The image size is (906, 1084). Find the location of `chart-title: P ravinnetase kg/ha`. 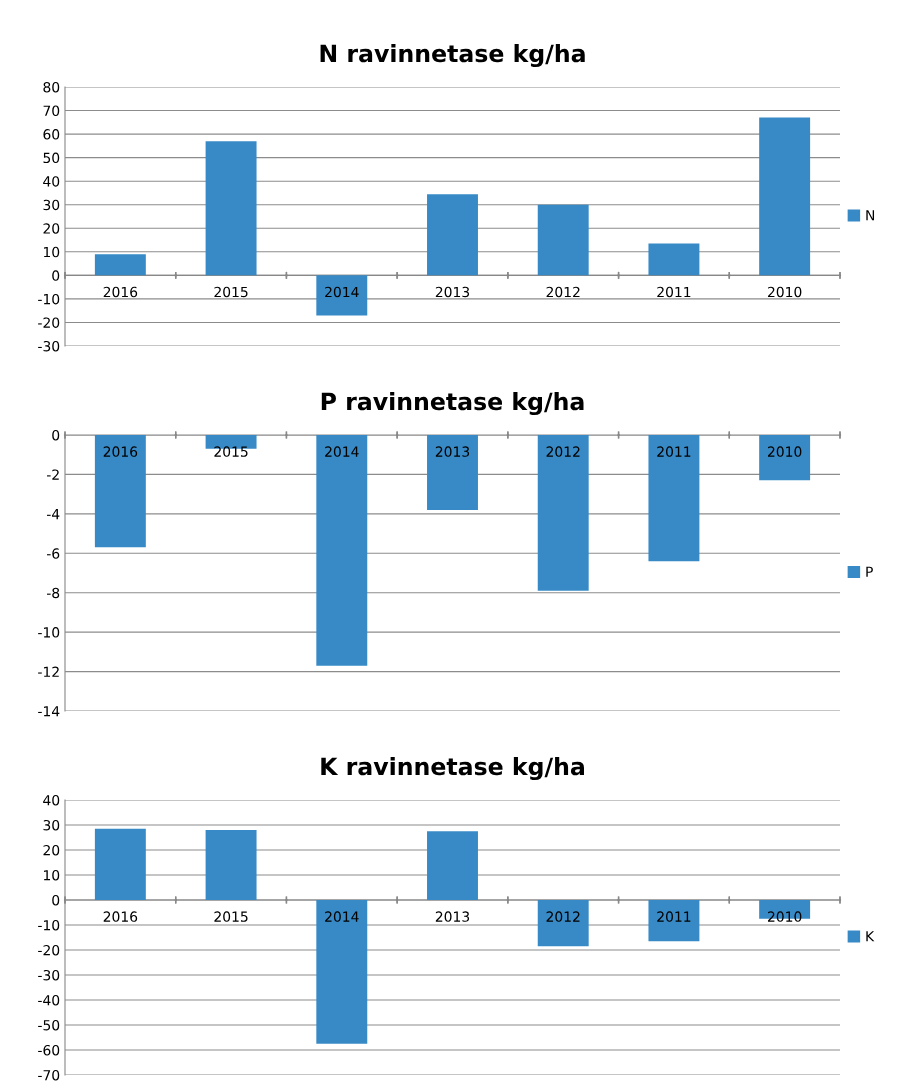

chart-title: P ravinnetase kg/ha is located at coordinates (452, 404).